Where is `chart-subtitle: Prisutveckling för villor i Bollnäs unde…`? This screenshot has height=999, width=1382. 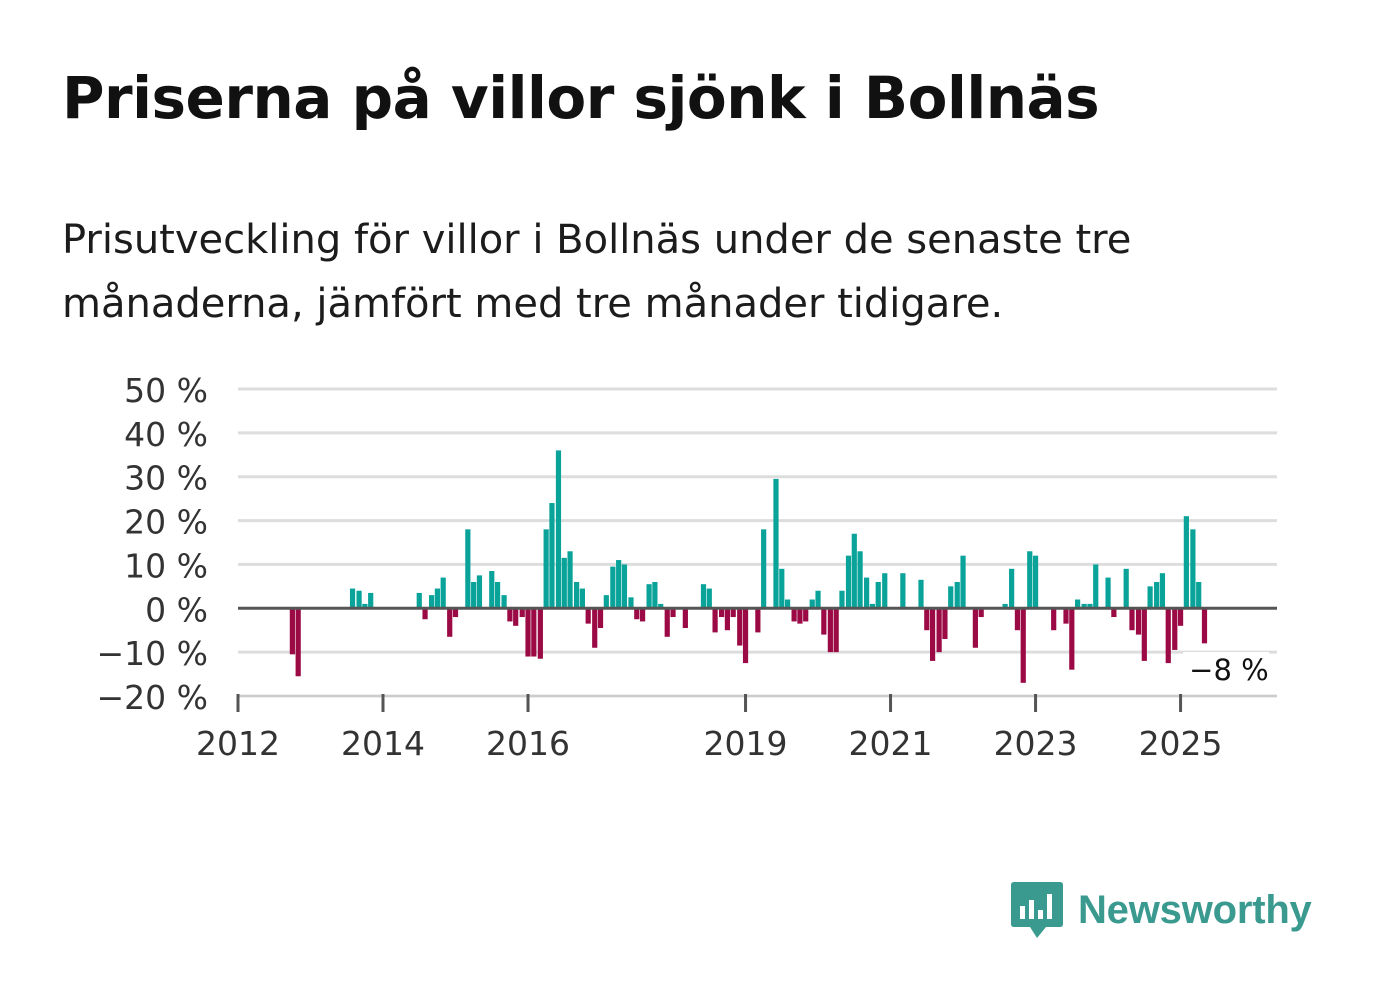
chart-subtitle: Prisutveckling för villor i Bollnäs unde… is located at coordinates (597, 272).